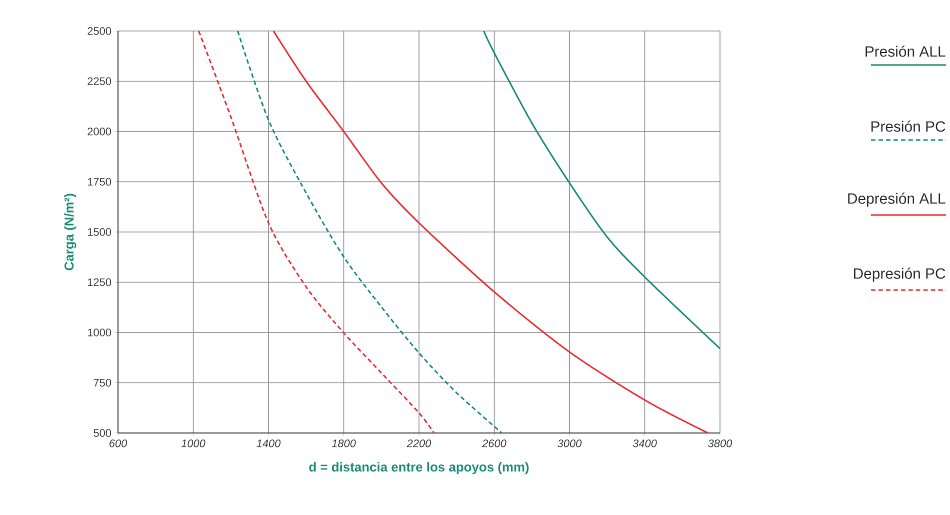 The image size is (950, 515). What do you see at coordinates (100, 182) in the screenshot?
I see `y-tick-label: 1750` at bounding box center [100, 182].